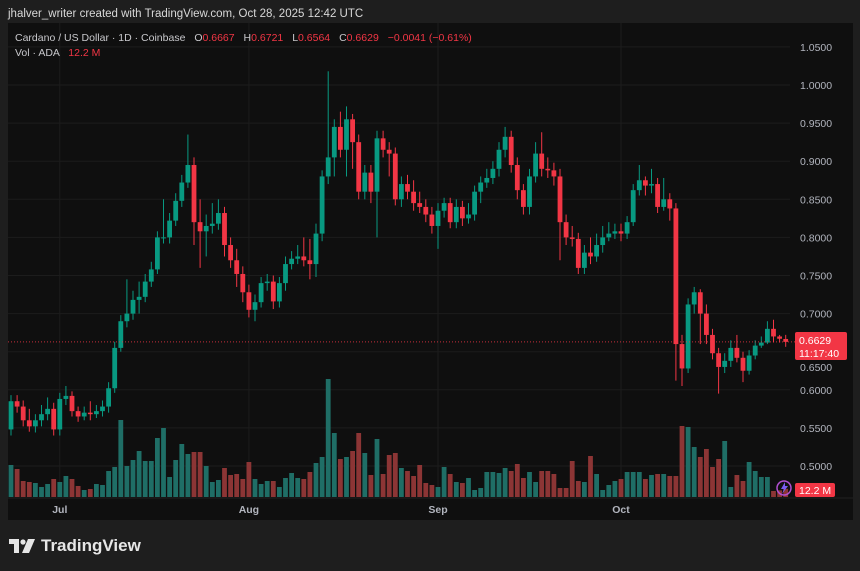  What do you see at coordinates (784, 488) in the screenshot?
I see `lightning-icon` at bounding box center [784, 488].